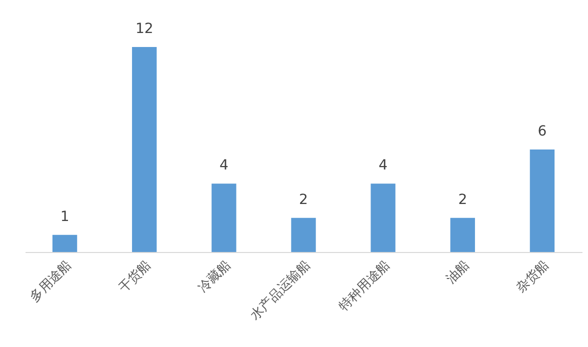 The height and width of the screenshot is (347, 588). What do you see at coordinates (458, 272) in the screenshot?
I see `x-tick-label: 油船` at bounding box center [458, 272].